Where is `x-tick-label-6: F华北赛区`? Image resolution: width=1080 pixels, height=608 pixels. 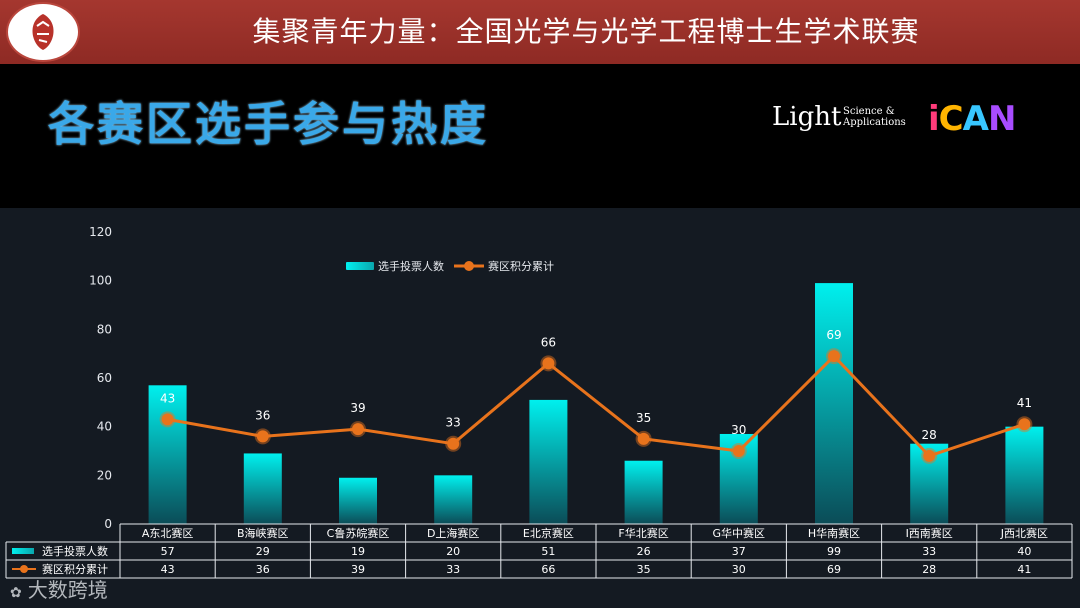
x-tick-label-6: F华北赛区 is located at coordinates (643, 533).